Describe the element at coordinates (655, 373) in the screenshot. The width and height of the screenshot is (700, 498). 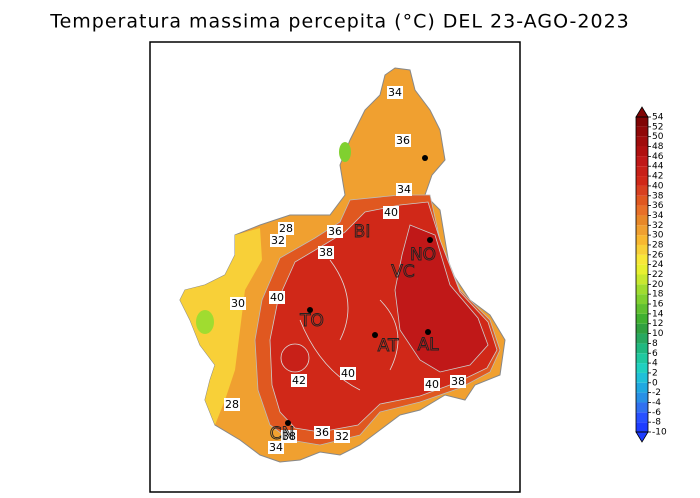
I see `colorbar-tick-label: 2` at that location.